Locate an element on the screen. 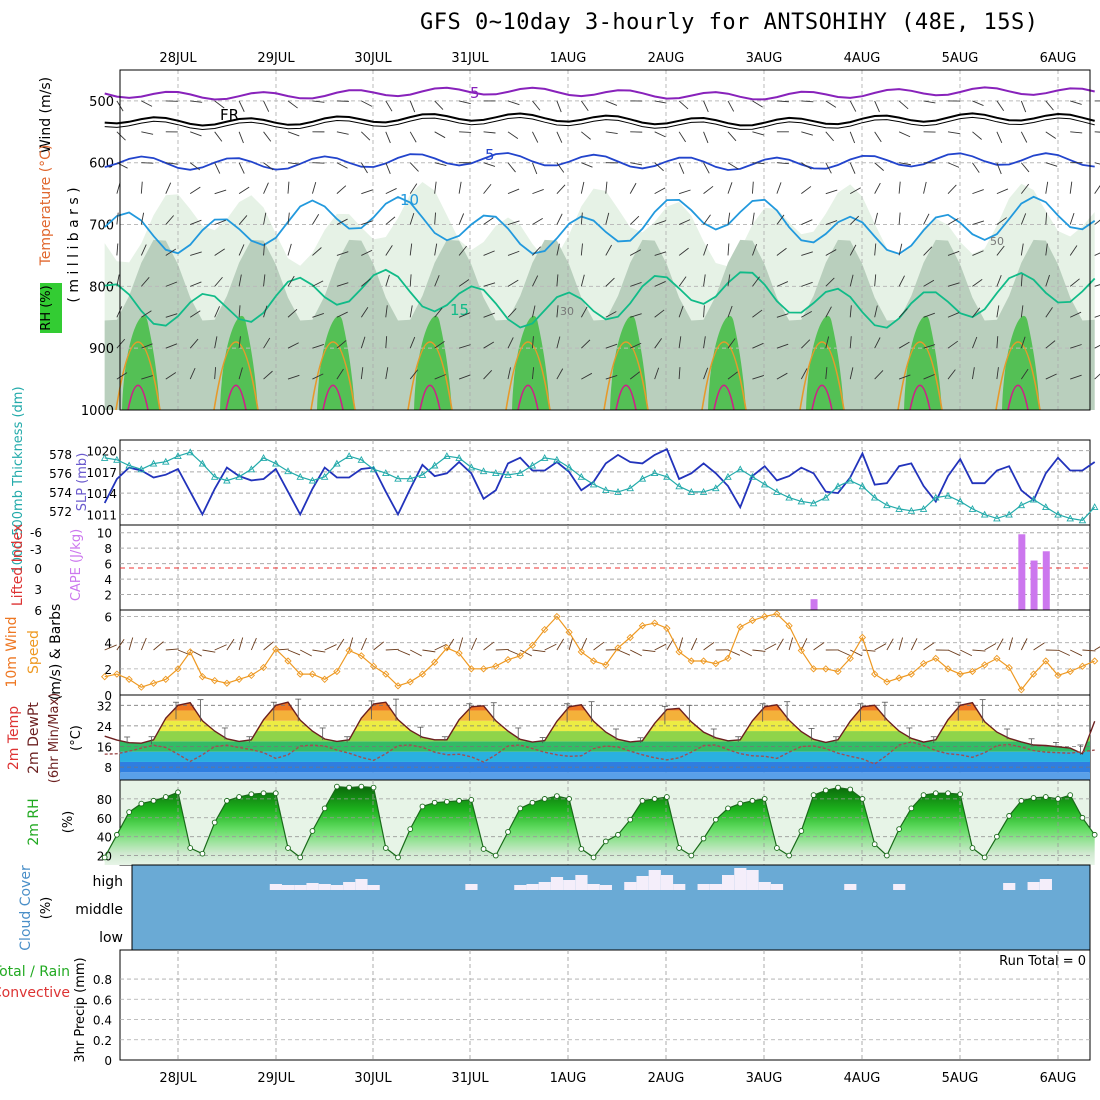 The width and height of the screenshot is (1100, 1100). axis-label-speed: Speed is located at coordinates (34, 652).